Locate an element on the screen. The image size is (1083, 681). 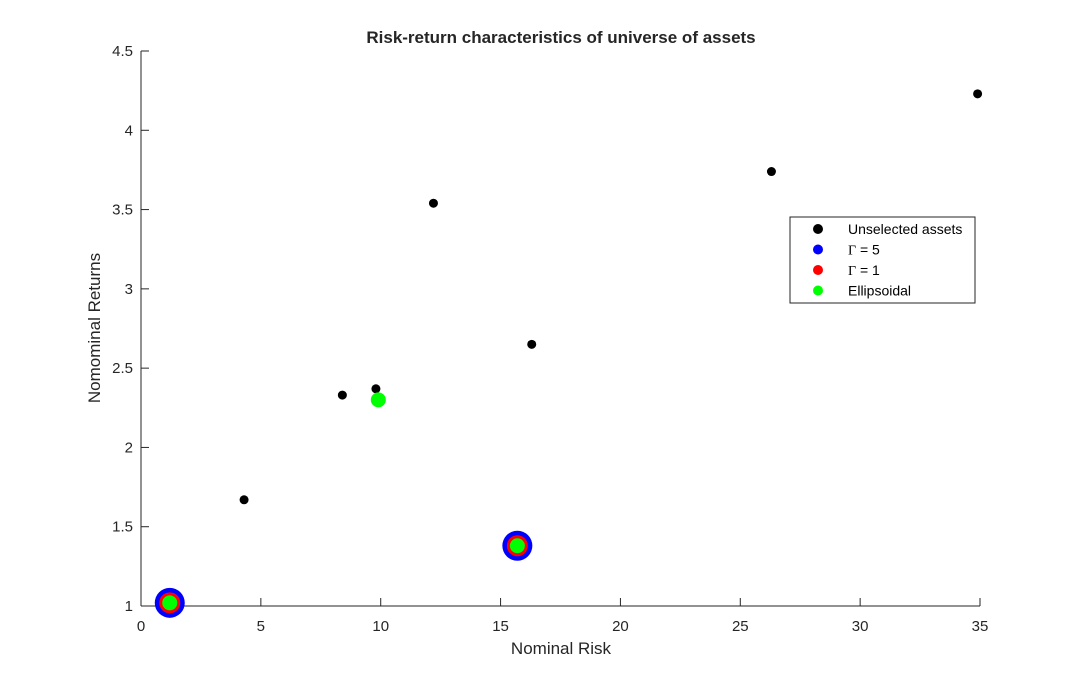
x-tick-label: 15 is located at coordinates (500, 626).